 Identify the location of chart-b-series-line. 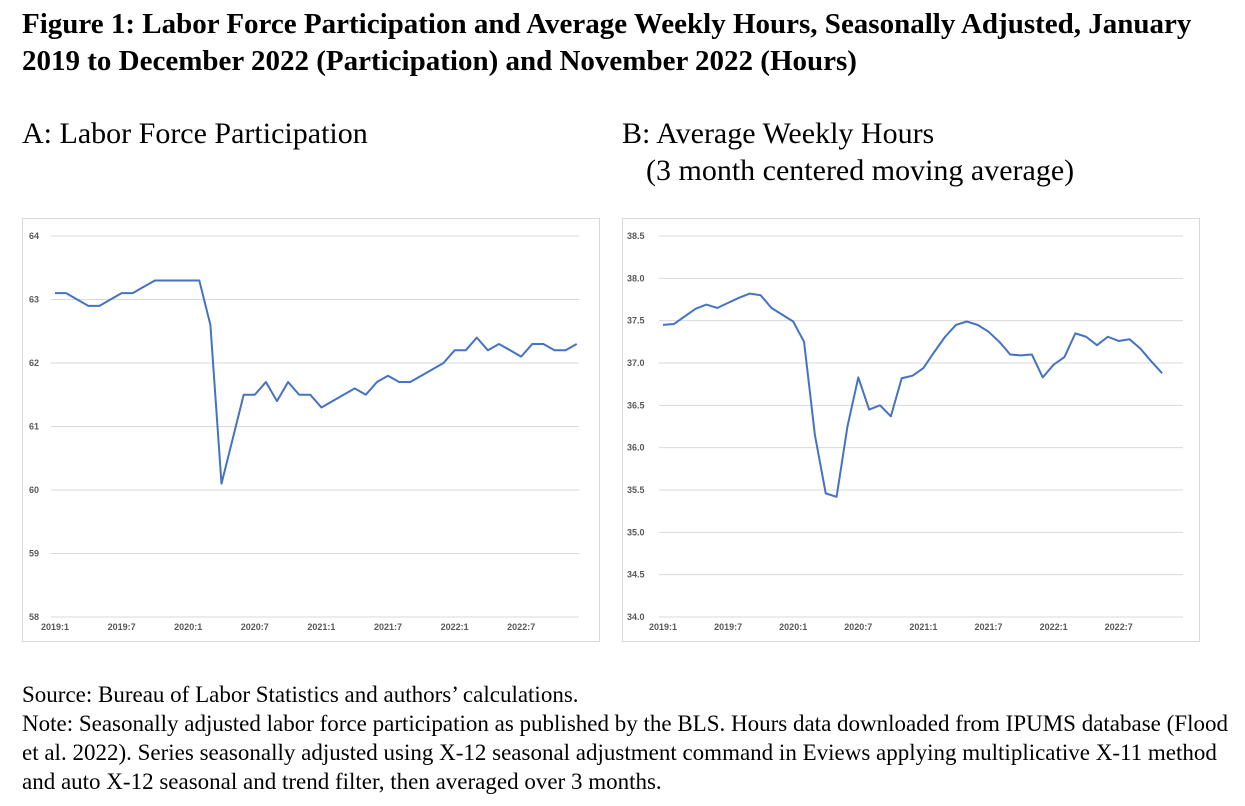
(912, 395).